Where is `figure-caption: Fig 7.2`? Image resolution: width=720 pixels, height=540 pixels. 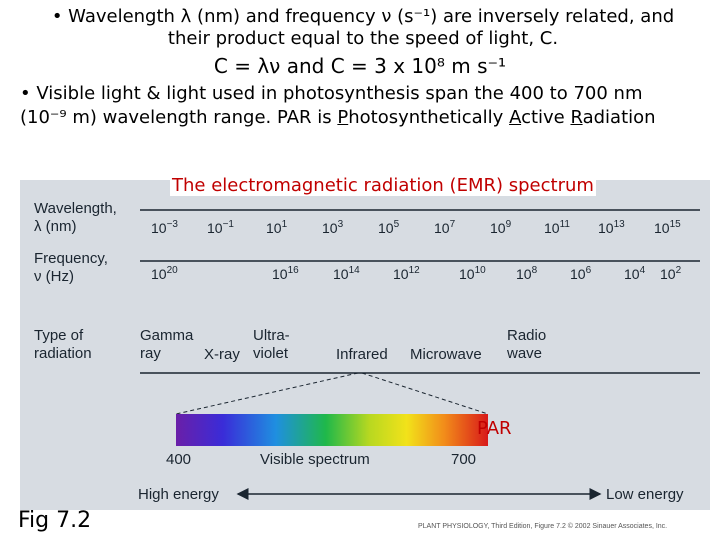 figure-caption: Fig 7.2 is located at coordinates (55, 520).